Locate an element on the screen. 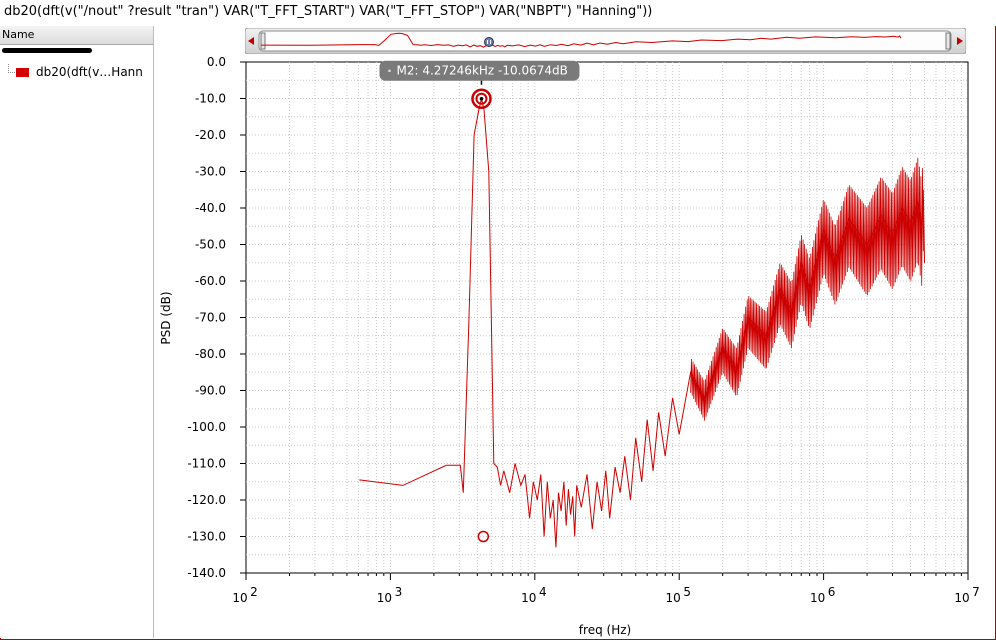 The height and width of the screenshot is (640, 996). overview-scrollbar is located at coordinates (605, 41).